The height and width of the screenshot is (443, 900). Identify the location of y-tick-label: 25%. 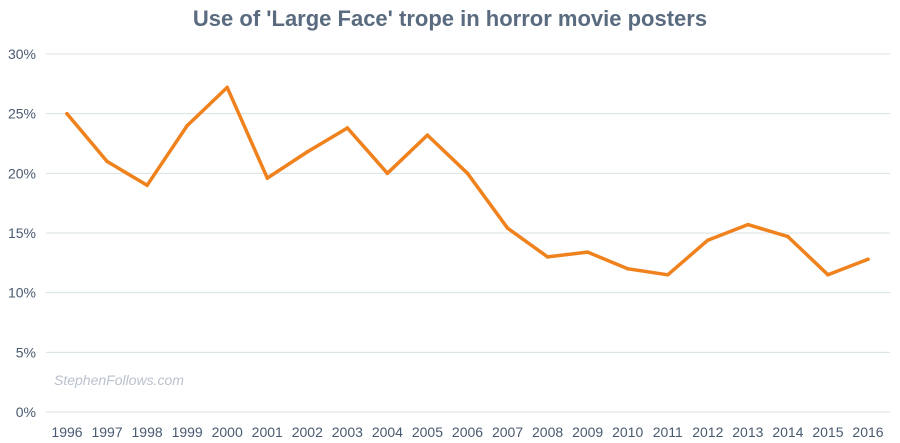
(22, 114).